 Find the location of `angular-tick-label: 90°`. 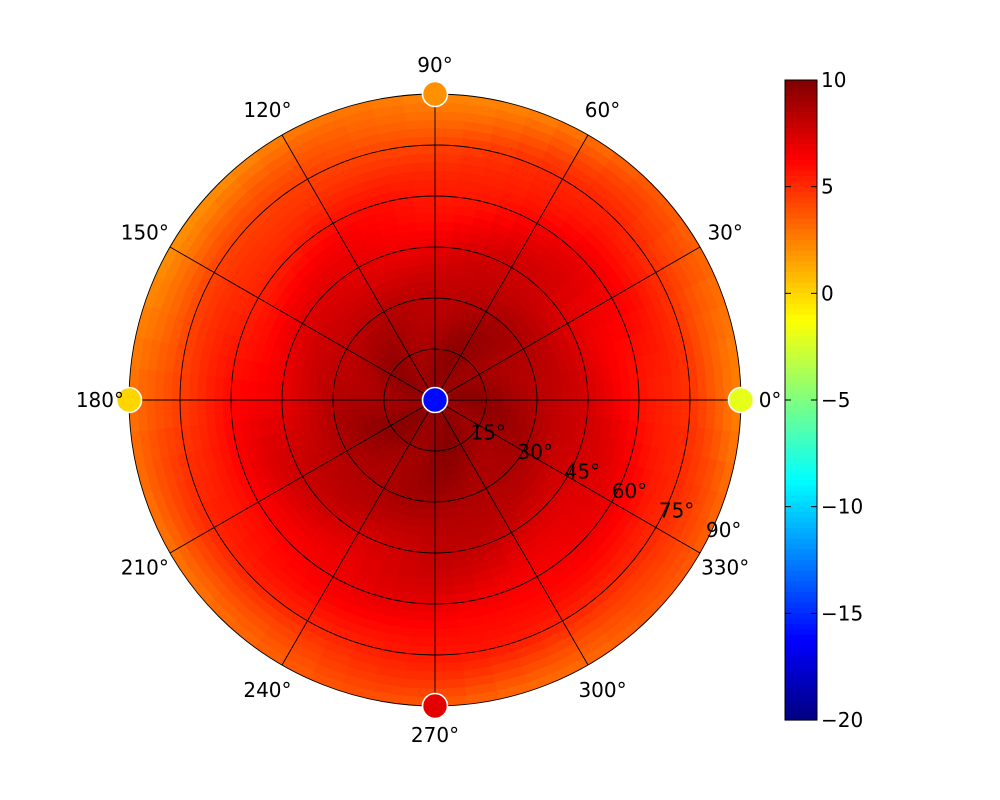

angular-tick-label: 90° is located at coordinates (434, 65).